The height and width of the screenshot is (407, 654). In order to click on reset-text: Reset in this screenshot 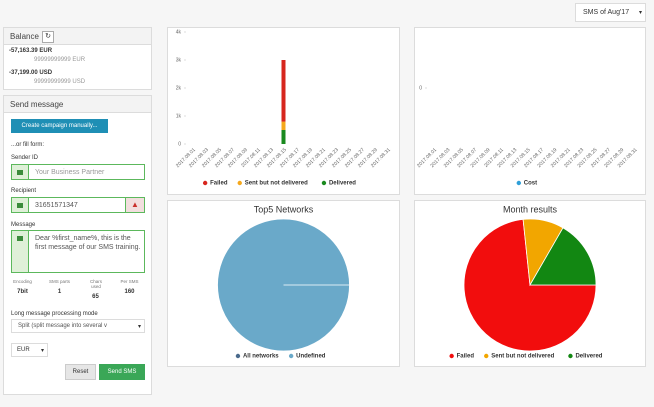, I will do `click(80, 372)`.